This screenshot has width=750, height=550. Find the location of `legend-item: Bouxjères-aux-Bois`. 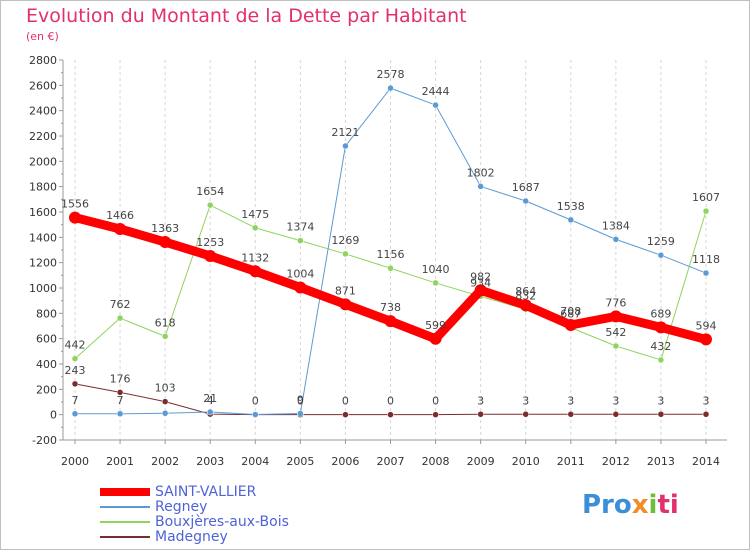

legend-item: Bouxjères-aux-Bois is located at coordinates (250, 522).